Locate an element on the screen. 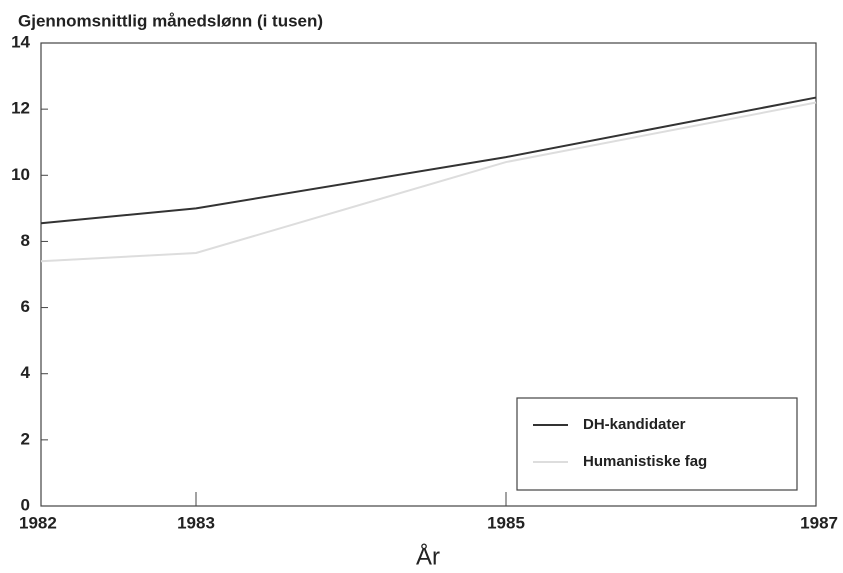  x-tick-label: 1985 is located at coordinates (506, 522).